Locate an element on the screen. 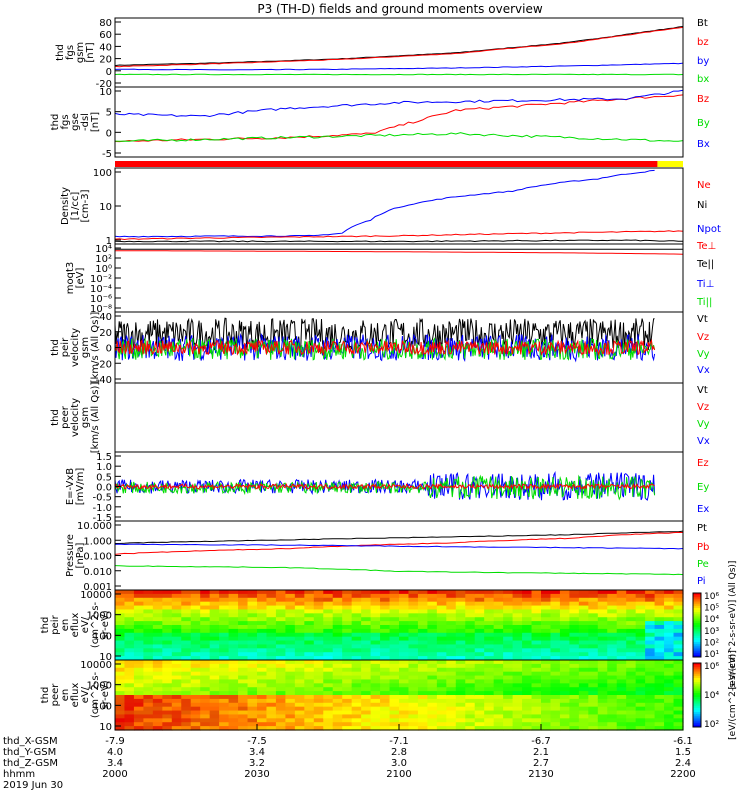 This screenshot has width=750, height=800. y-axis-label: thd fgs gse -dsl [nT] is located at coordinates (75, 122).